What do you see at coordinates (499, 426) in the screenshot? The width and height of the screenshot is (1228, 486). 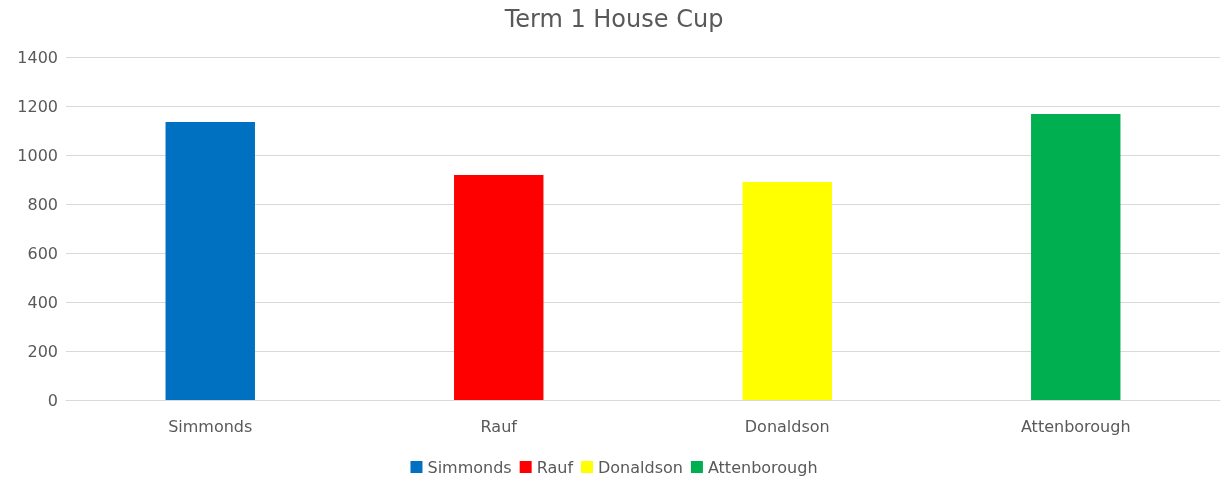 I see `x-tick-label: Rauf` at bounding box center [499, 426].